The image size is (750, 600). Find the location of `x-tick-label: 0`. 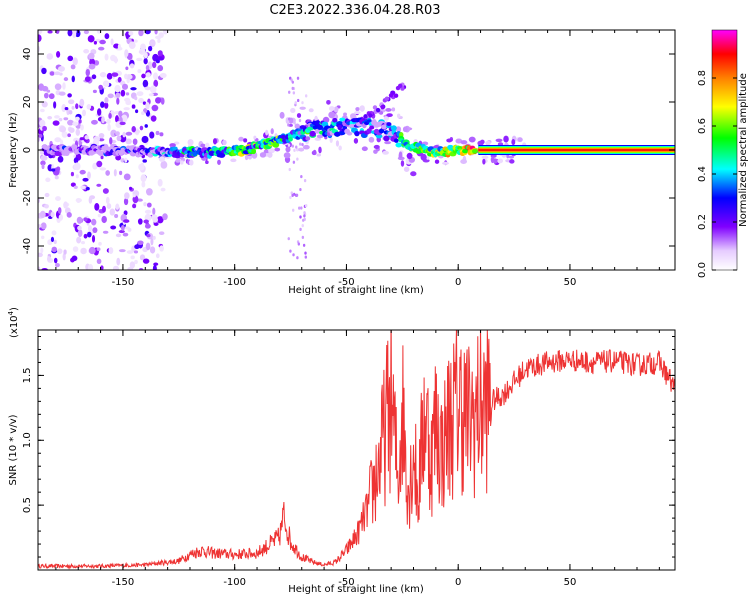

x-tick-label: 0 is located at coordinates (458, 582).